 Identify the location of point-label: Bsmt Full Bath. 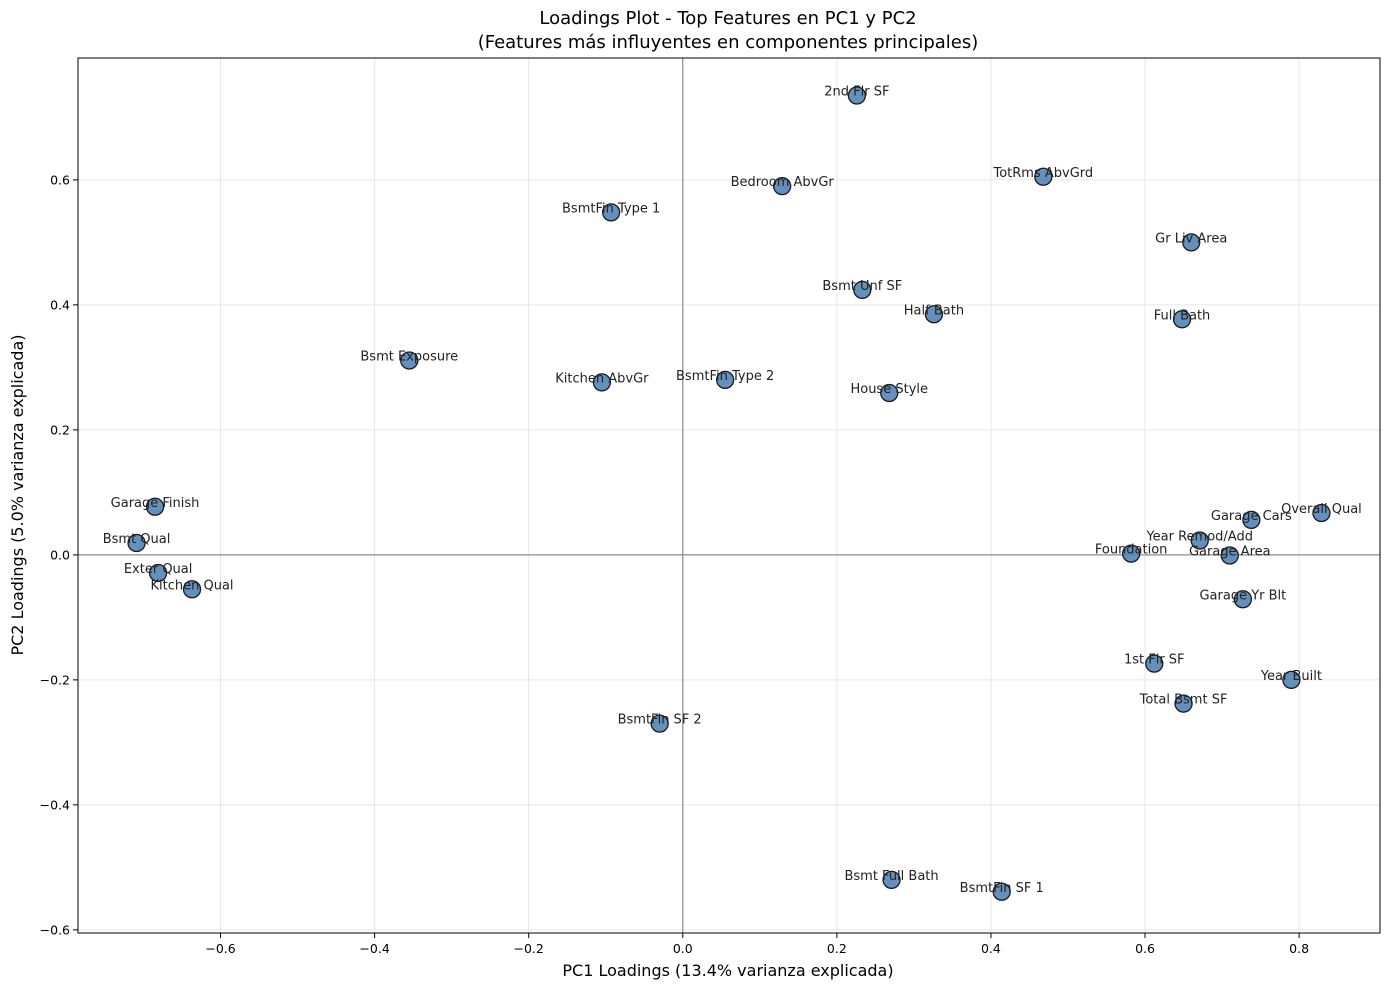
(891, 876).